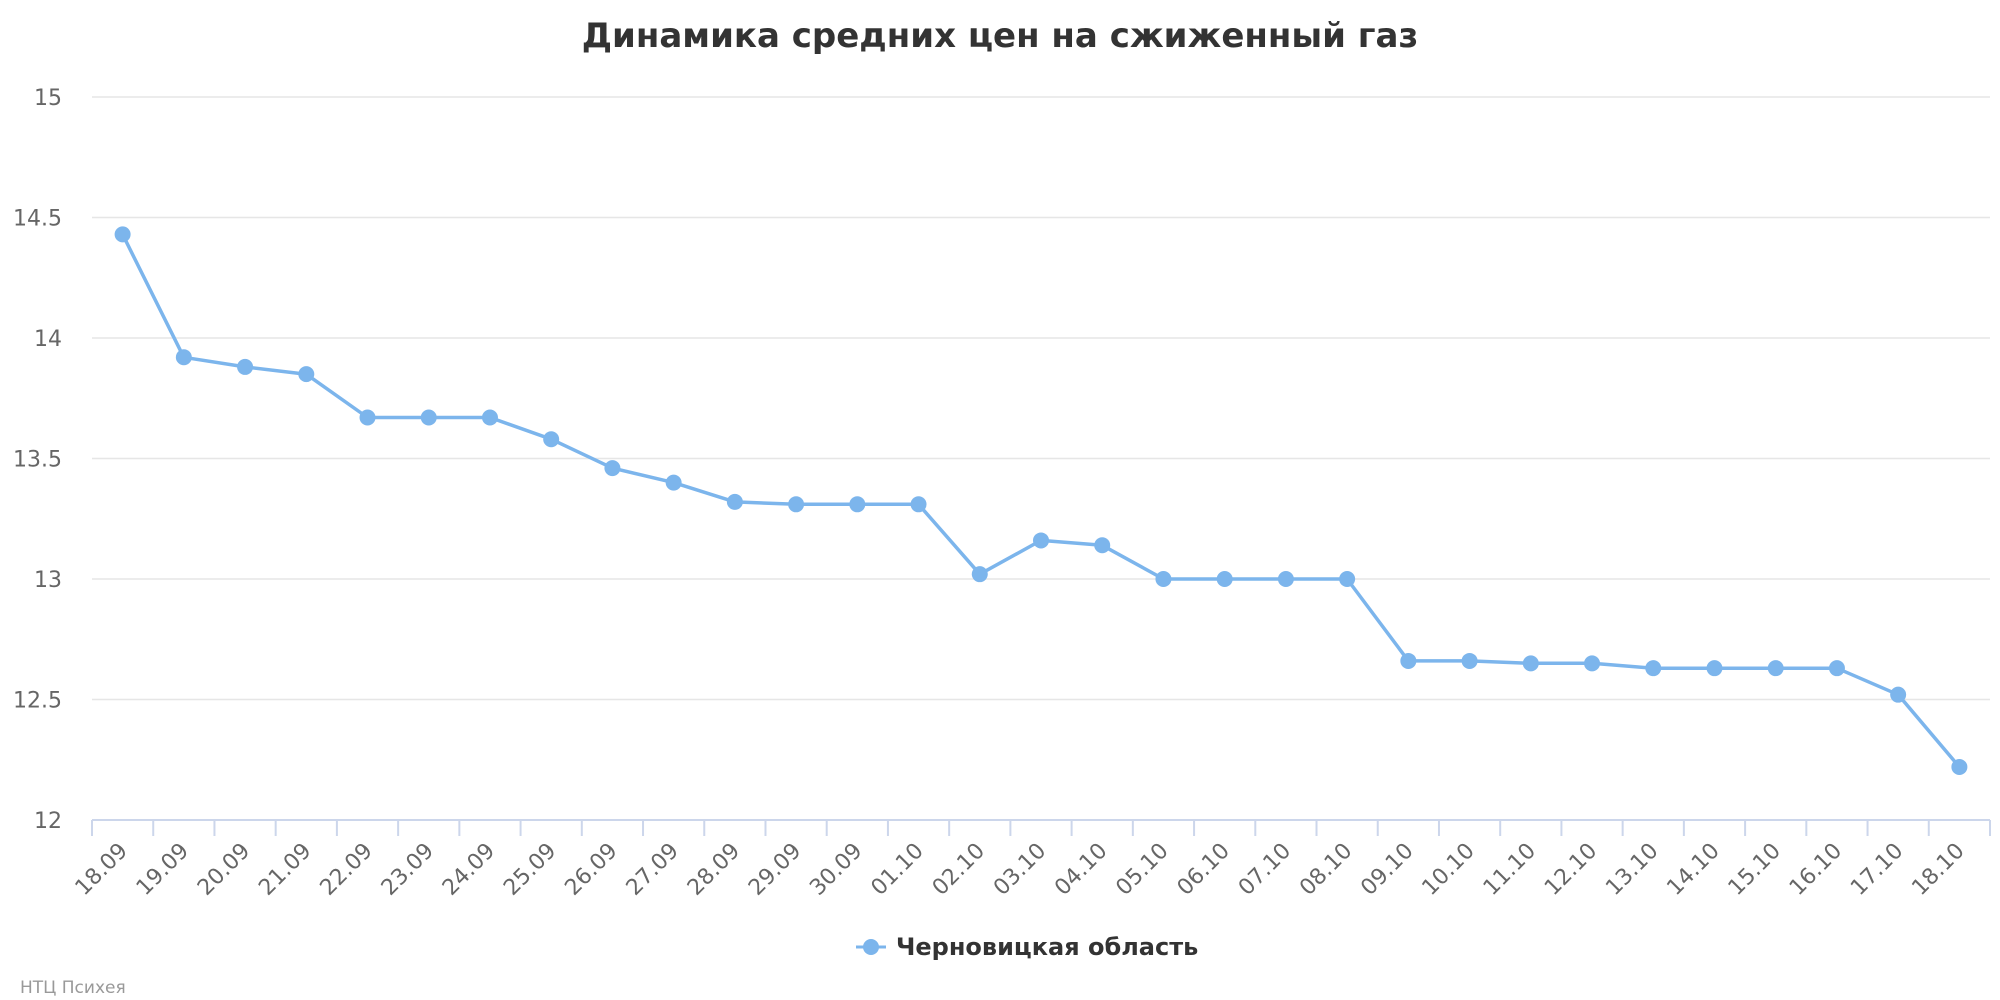 This screenshot has width=2000, height=1000. Describe the element at coordinates (1047, 947) in the screenshot. I see `legend-item-label: Черновицкая область` at that location.